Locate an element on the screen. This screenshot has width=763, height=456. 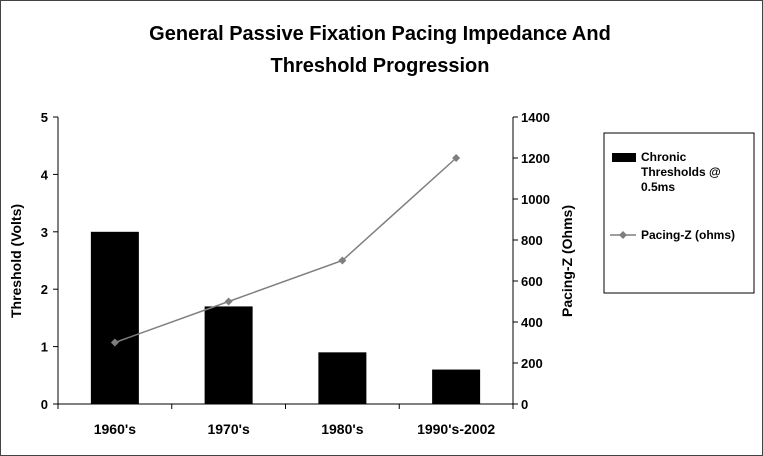
y-left-tick-label: 0 is located at coordinates (44, 404).